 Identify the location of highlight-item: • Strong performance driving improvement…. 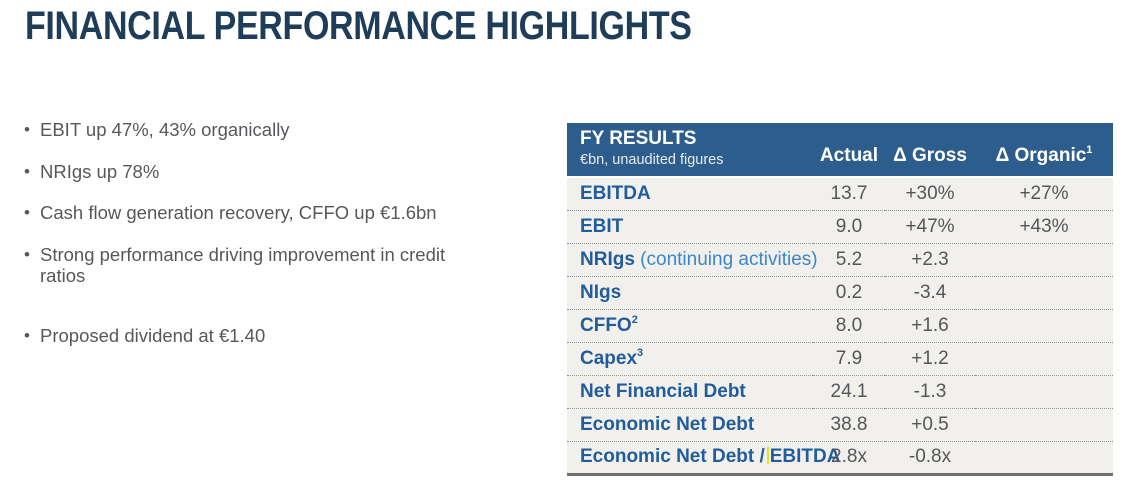
(274, 265).